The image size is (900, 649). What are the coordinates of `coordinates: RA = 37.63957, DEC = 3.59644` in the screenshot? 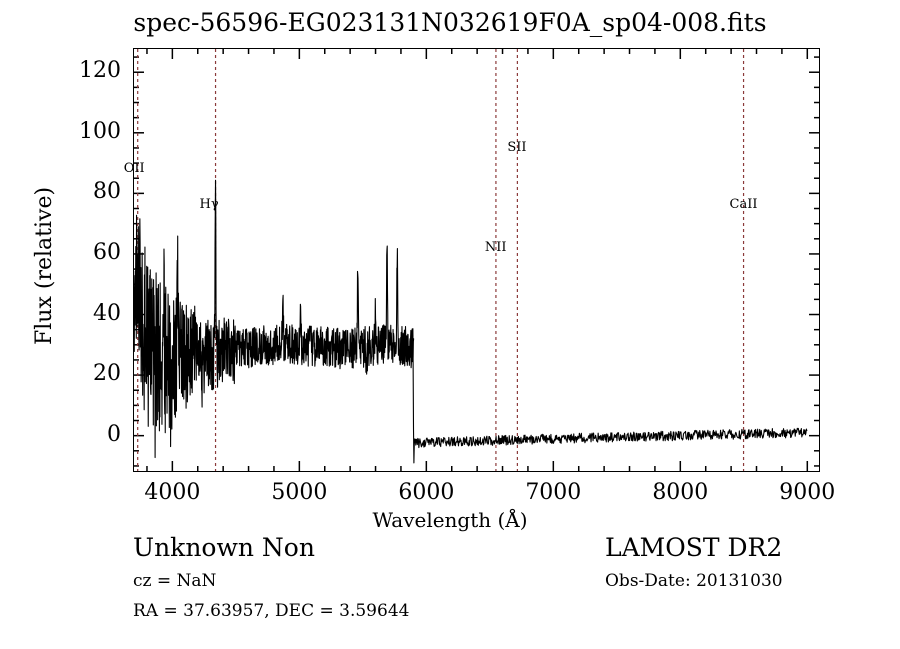 It's located at (271, 611).